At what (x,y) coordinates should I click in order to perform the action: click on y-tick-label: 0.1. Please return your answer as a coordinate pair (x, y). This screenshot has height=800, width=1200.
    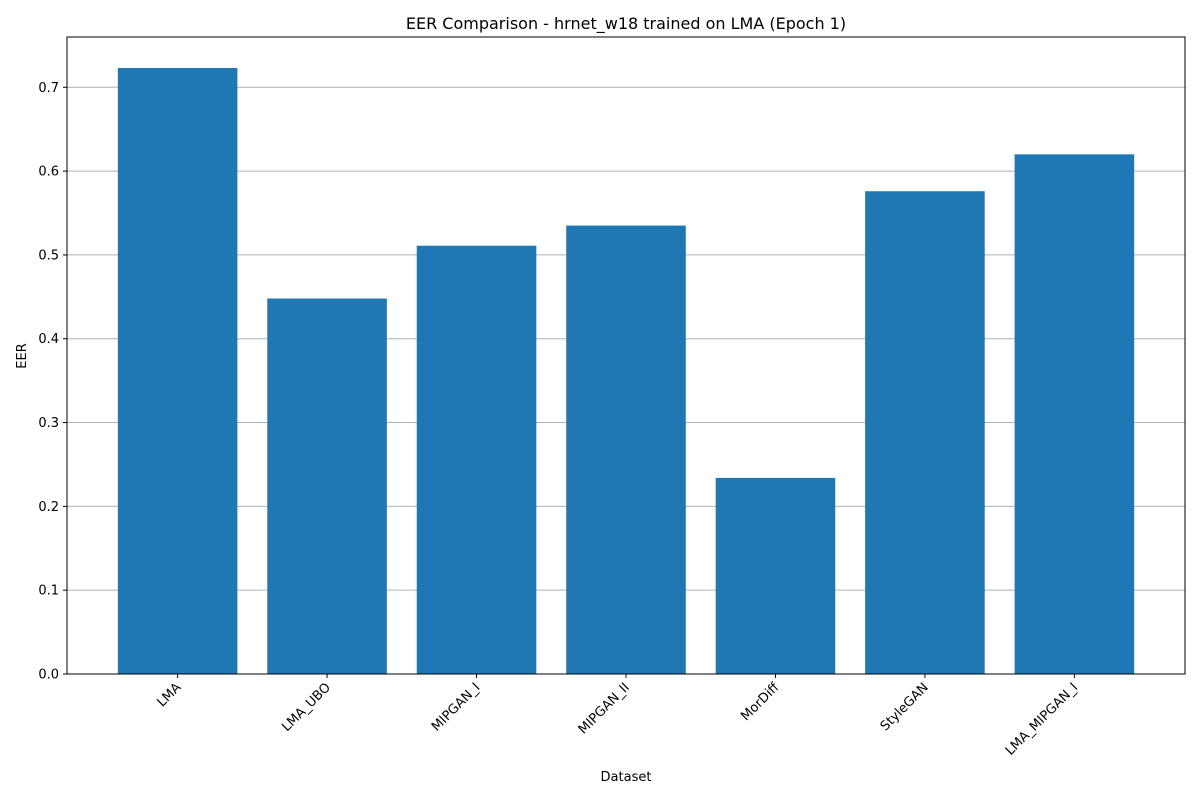
    Looking at the image, I should click on (48, 591).